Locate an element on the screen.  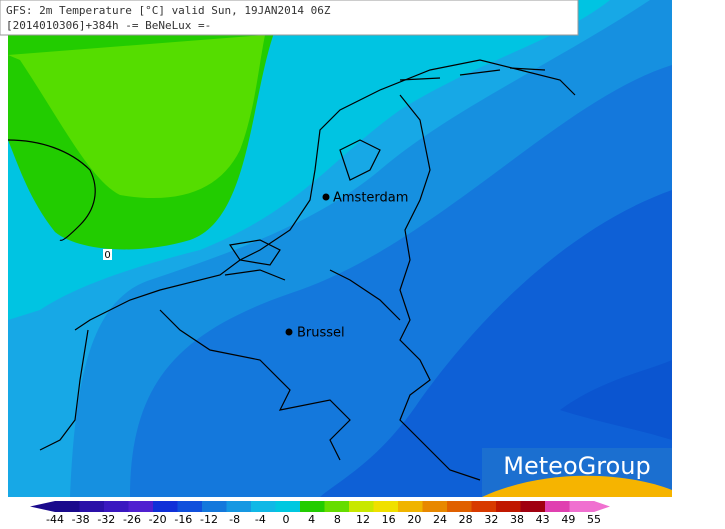
colorbar-tick-label: 32 is located at coordinates (491, 519).